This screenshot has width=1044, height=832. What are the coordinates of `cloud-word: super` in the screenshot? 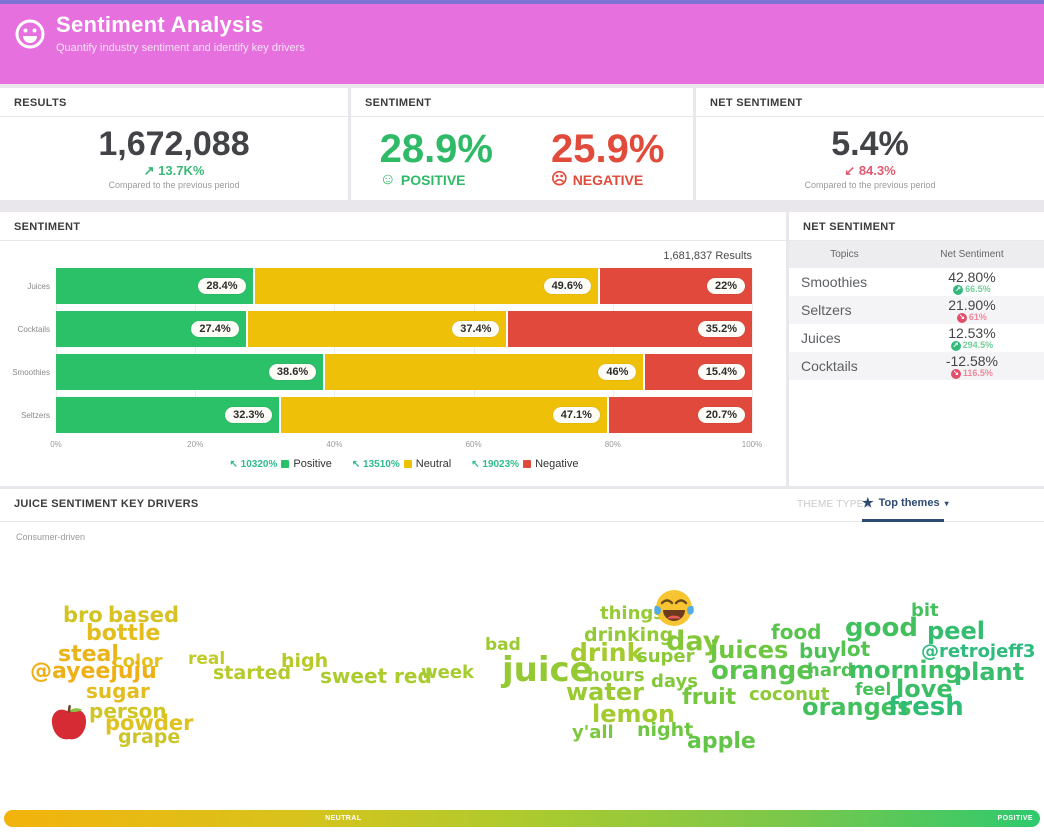 It's located at (666, 656).